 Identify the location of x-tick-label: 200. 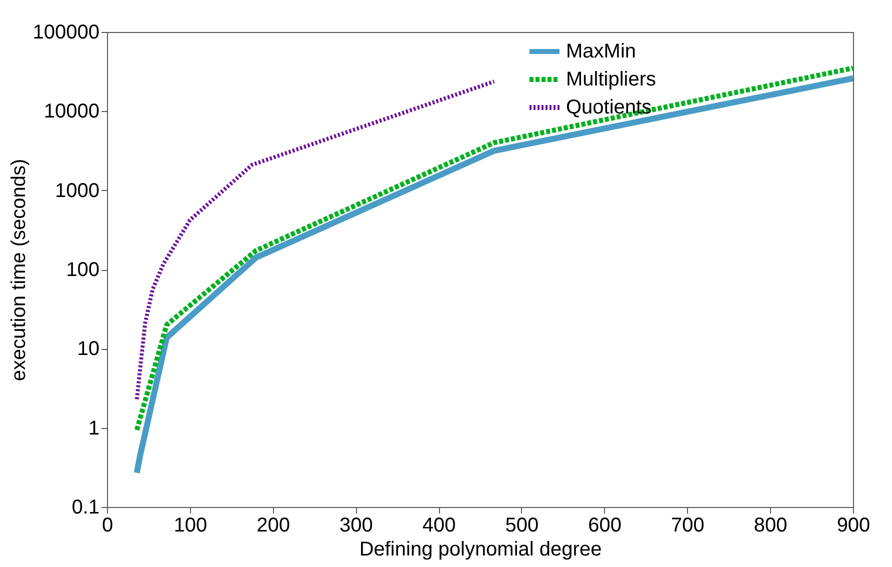
(273, 525).